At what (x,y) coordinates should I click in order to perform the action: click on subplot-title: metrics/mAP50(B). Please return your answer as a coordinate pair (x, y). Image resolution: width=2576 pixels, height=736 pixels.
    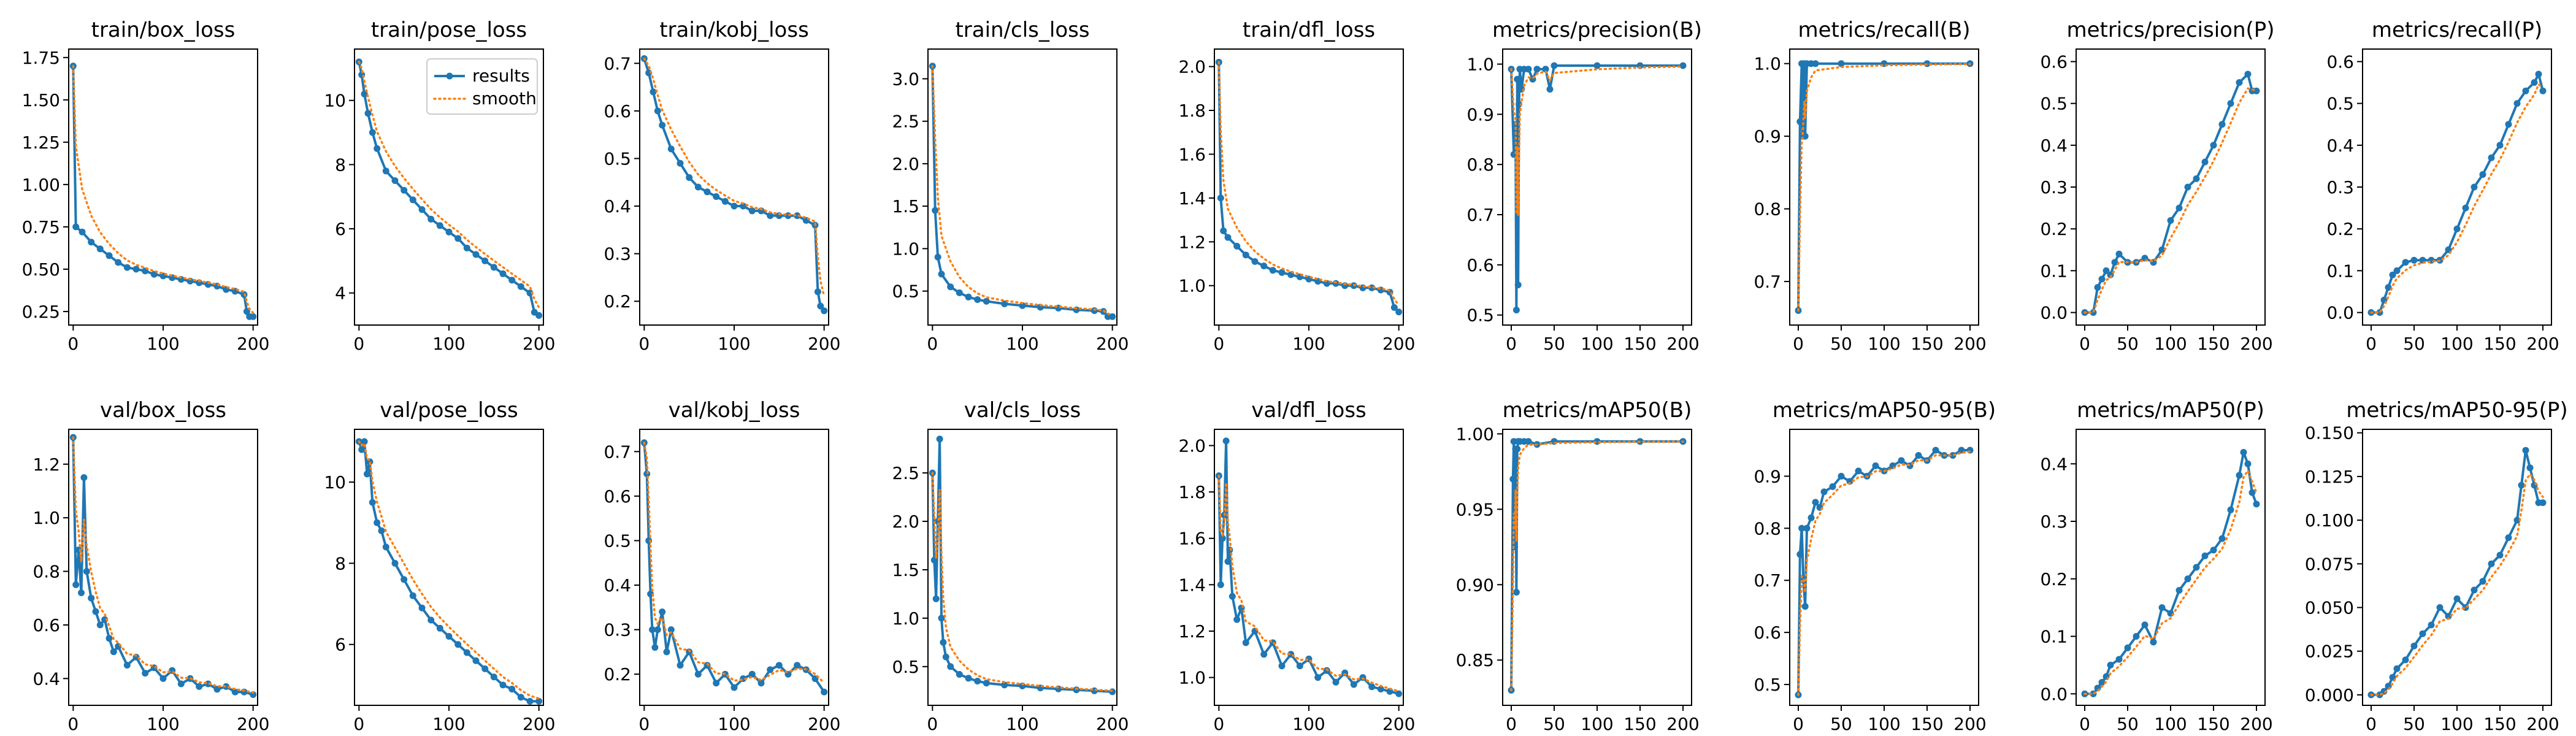
    Looking at the image, I should click on (1597, 410).